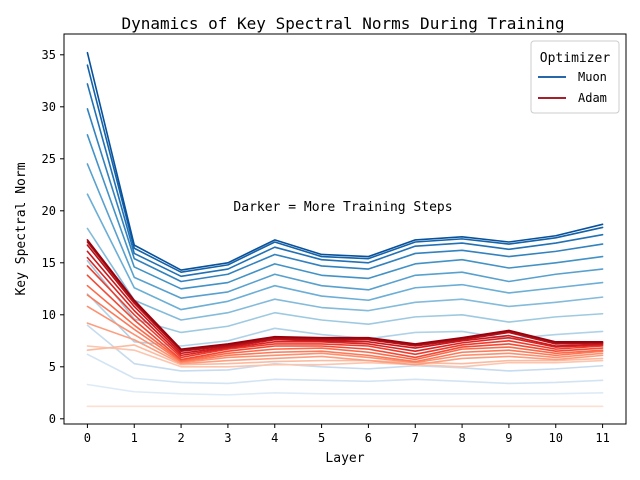 The height and width of the screenshot is (480, 640). What do you see at coordinates (49, 211) in the screenshot?
I see `y-tick-label: 20` at bounding box center [49, 211].